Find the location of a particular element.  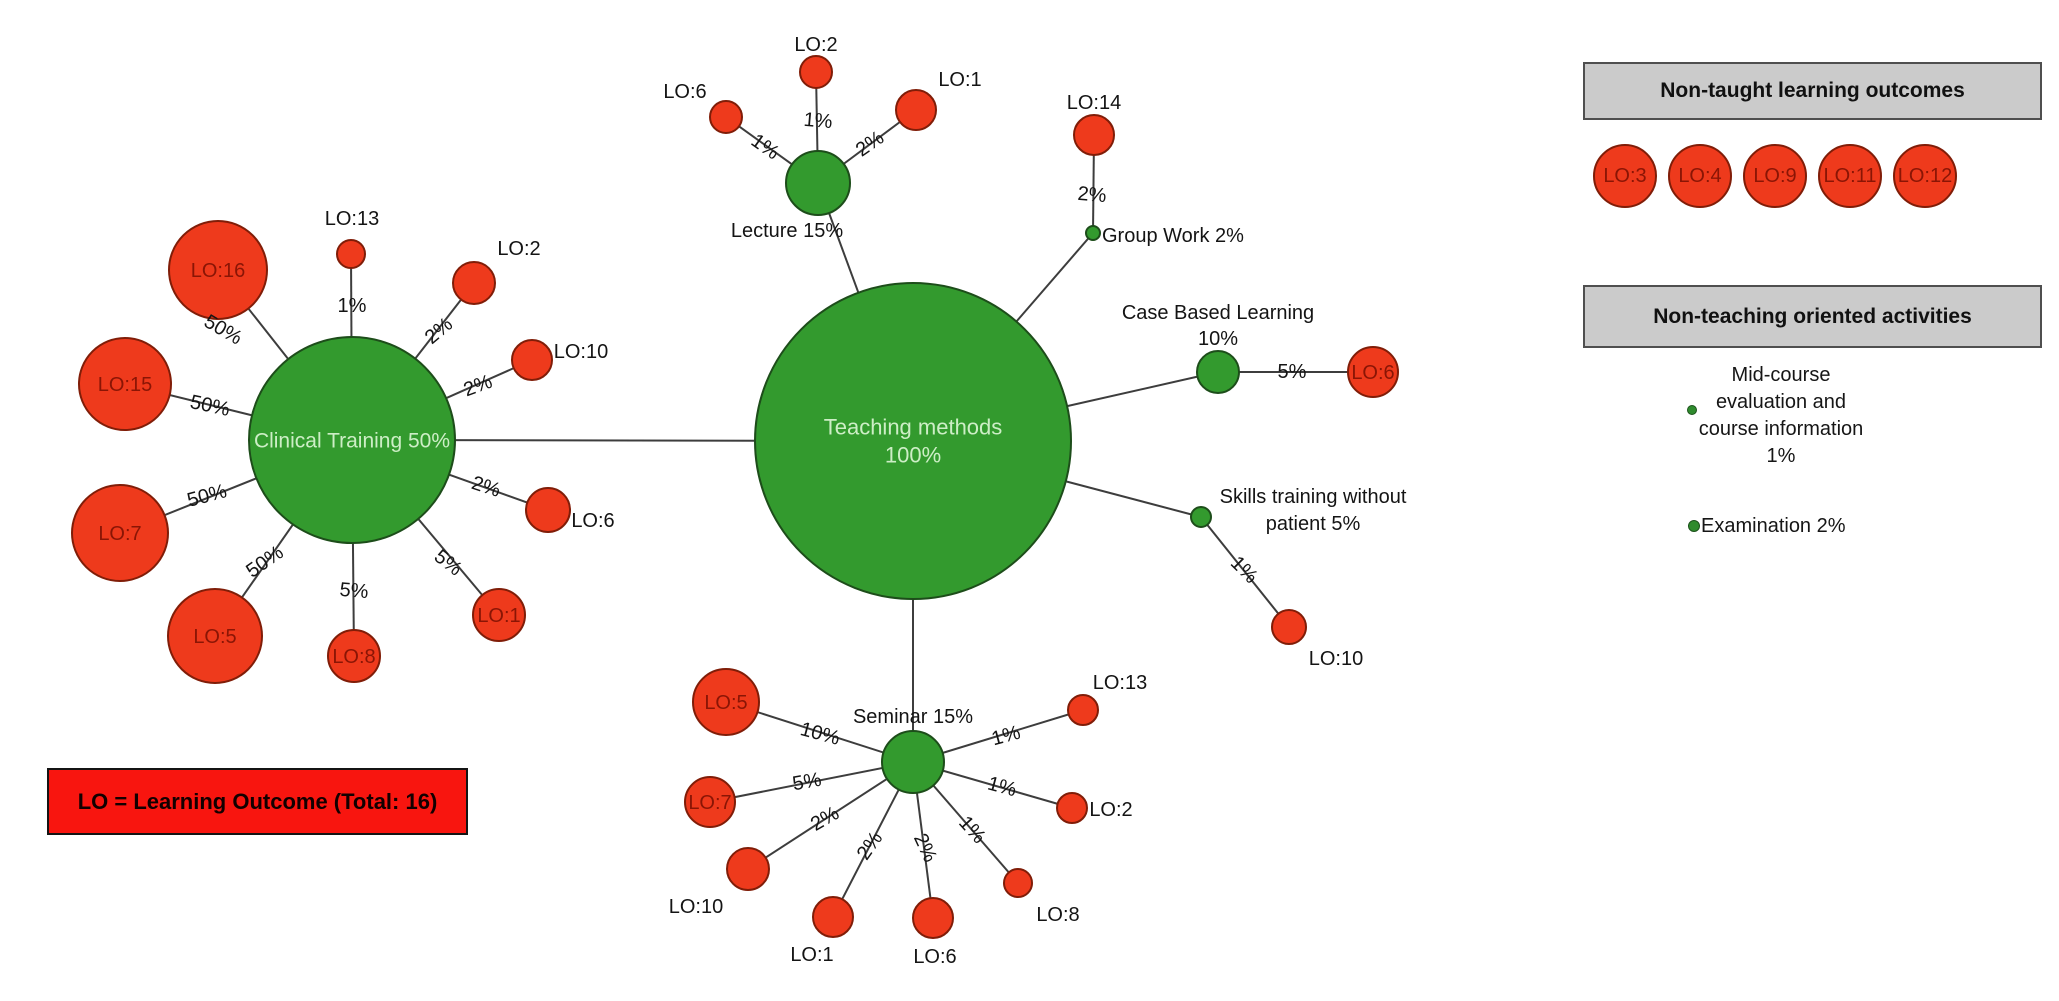

edge-seminar-se10 is located at coordinates (830, 815).